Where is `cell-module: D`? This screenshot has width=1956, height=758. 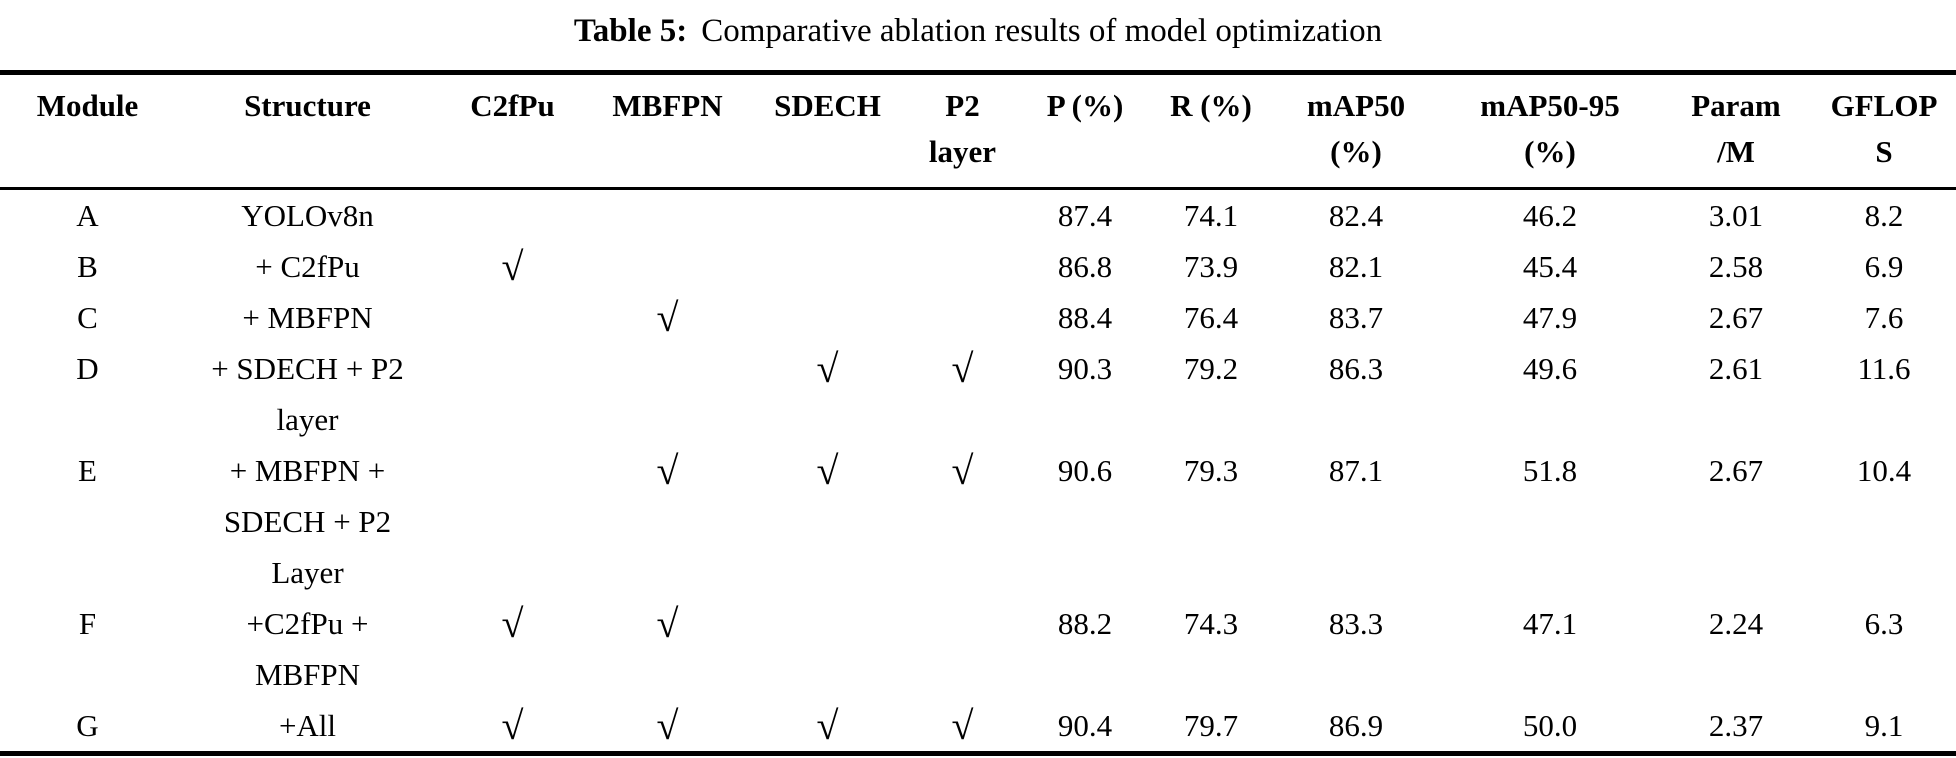 cell-module: D is located at coordinates (87, 368).